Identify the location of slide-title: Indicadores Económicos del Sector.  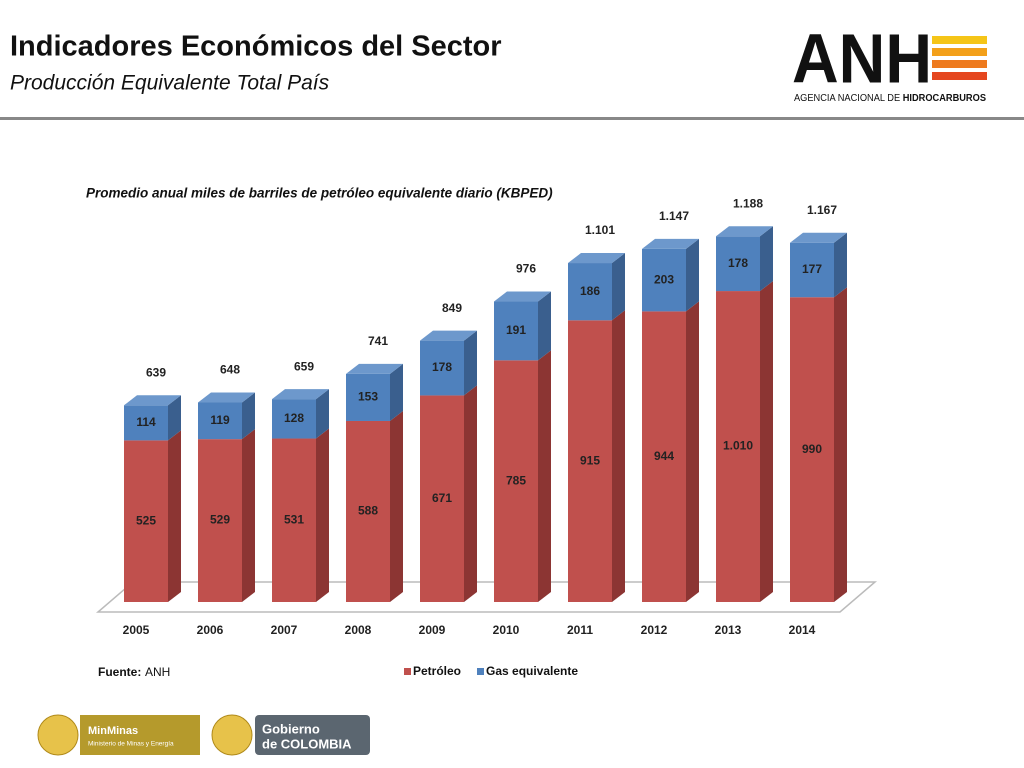
(256, 47).